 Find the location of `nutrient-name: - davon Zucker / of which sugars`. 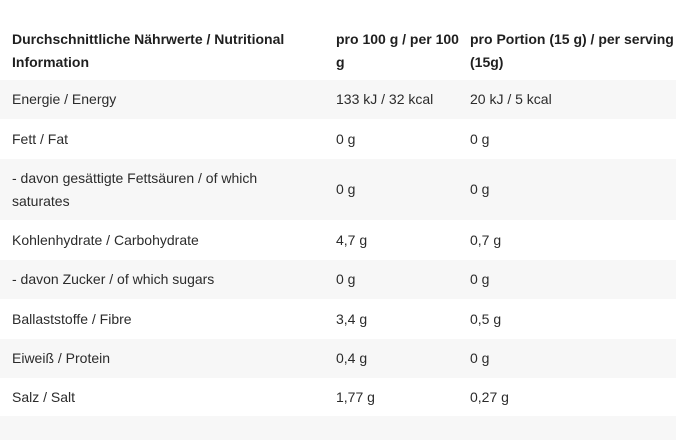

nutrient-name: - davon Zucker / of which sugars is located at coordinates (113, 279).